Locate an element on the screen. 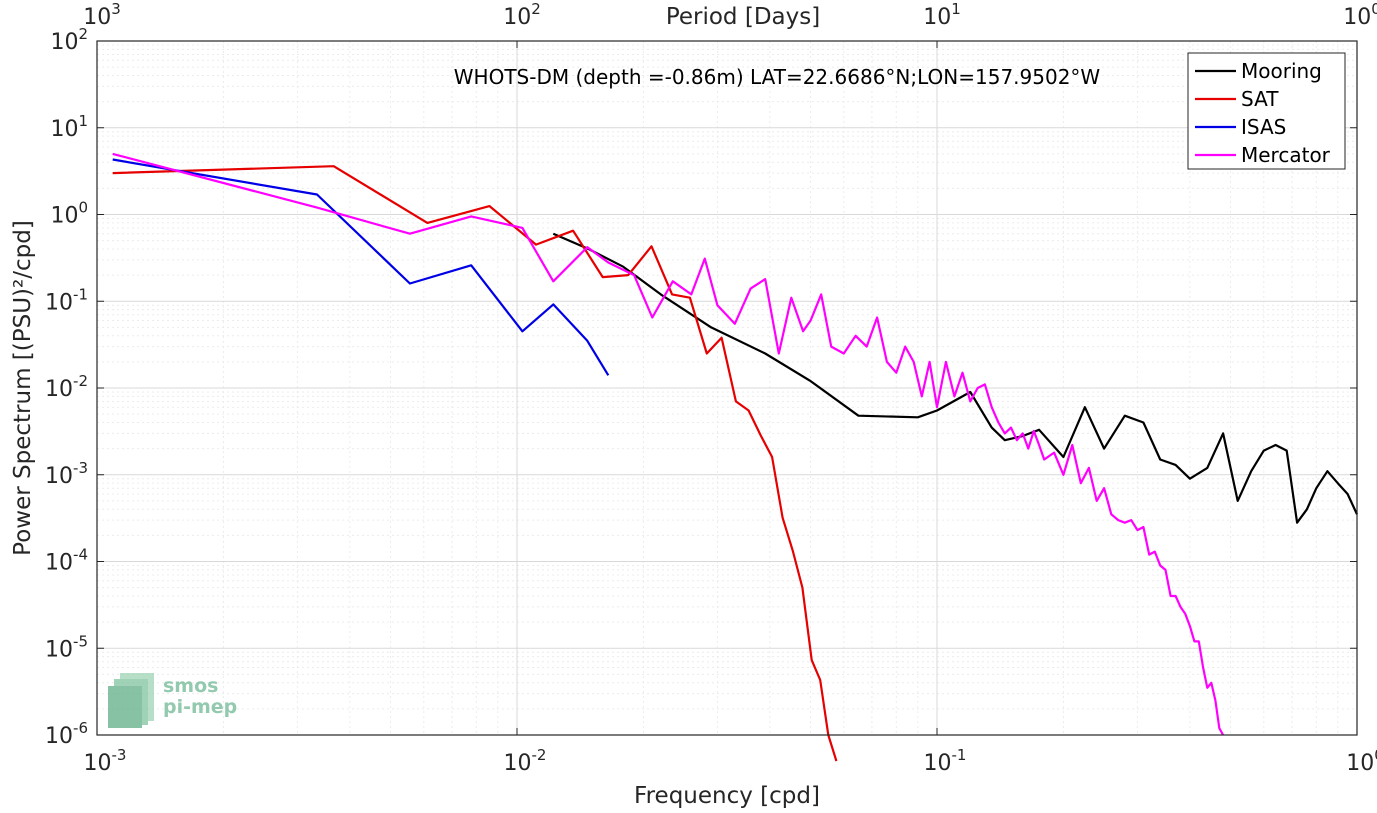 The image size is (1377, 813). top-tick-label: 10³ is located at coordinates (102, 15).